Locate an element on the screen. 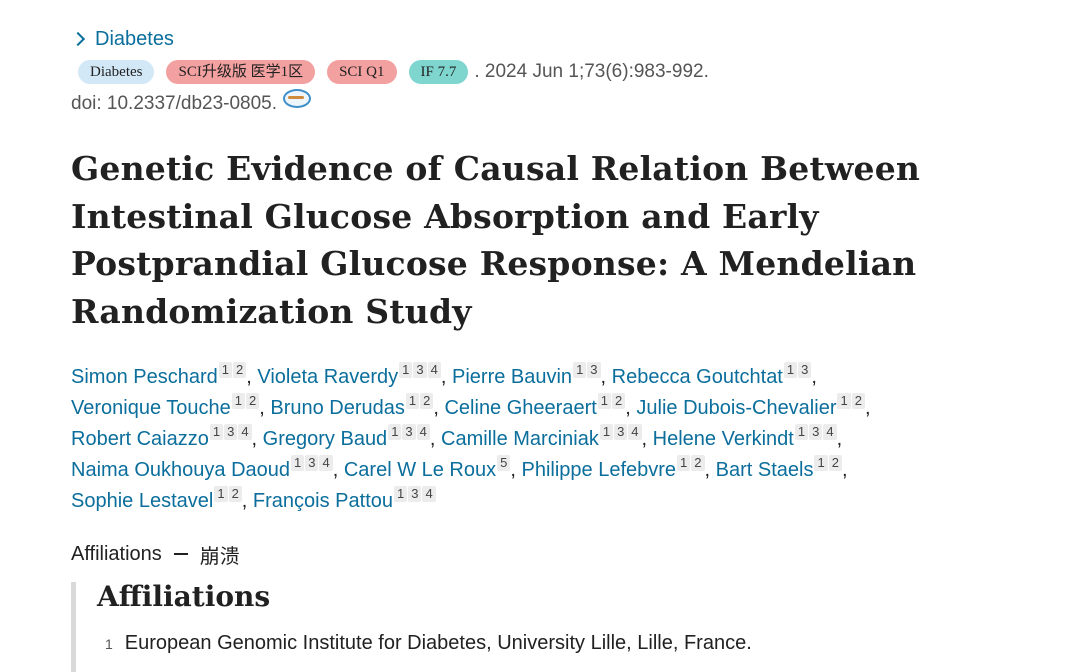 The width and height of the screenshot is (1080, 672). author-item: Celine Gheeraert 1 2, is located at coordinates (537, 406).